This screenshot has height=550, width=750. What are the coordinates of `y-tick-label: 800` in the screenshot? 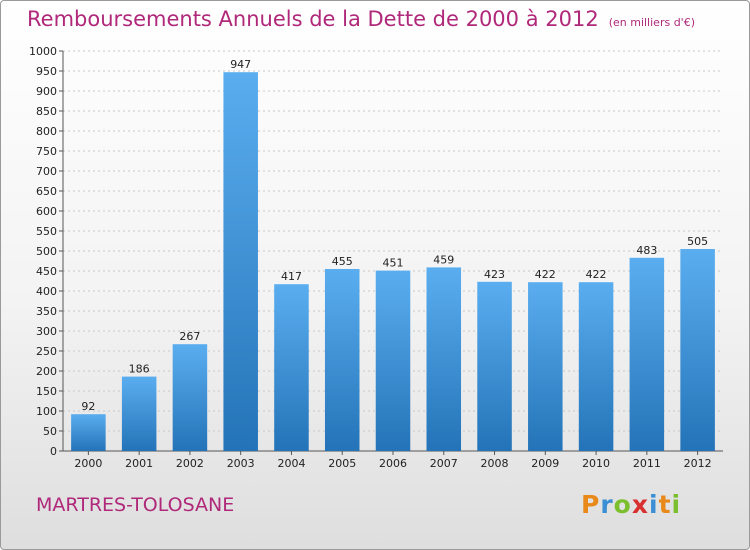 It's located at (46, 131).